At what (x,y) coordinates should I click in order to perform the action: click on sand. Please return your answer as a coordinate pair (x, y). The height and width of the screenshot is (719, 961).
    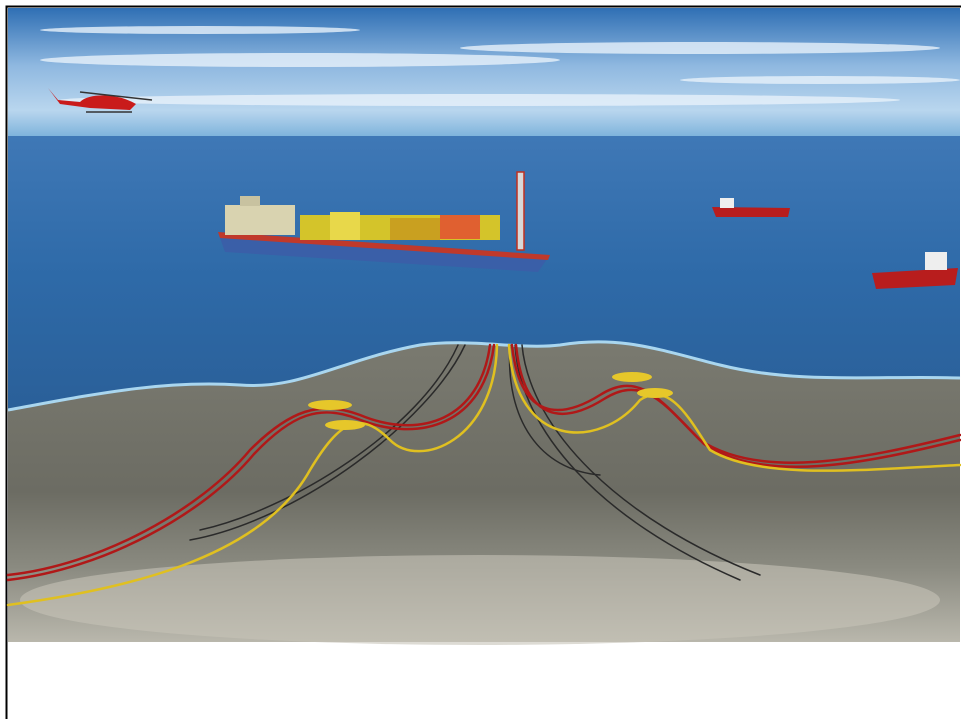
    Looking at the image, I should click on (480, 600).